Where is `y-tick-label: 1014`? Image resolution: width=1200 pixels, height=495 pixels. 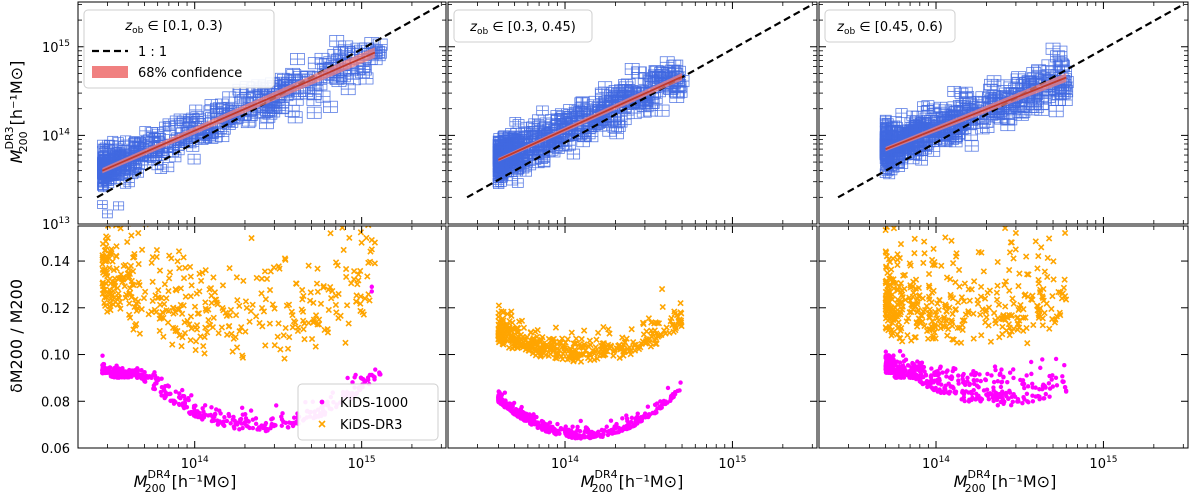
y-tick-label: 1014 is located at coordinates (56, 135).